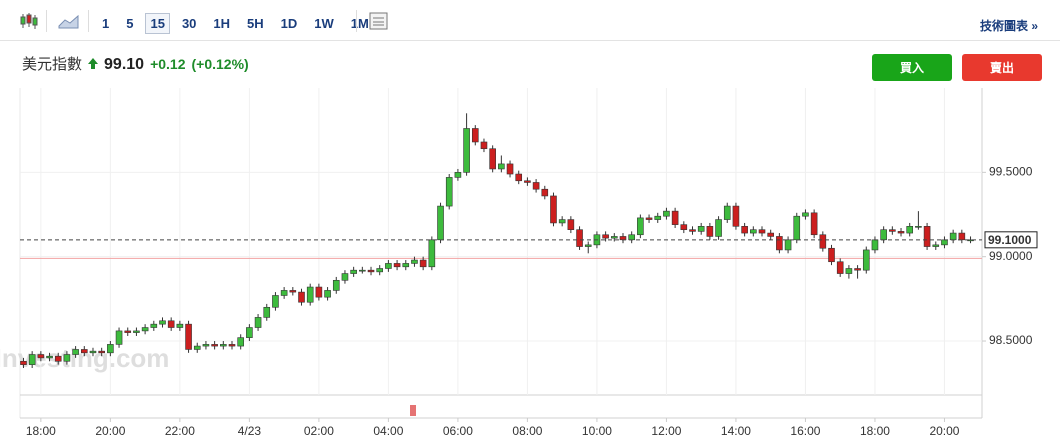 Image resolution: width=1060 pixels, height=447 pixels. What do you see at coordinates (222, 23) in the screenshot?
I see `interval-button: 1H` at bounding box center [222, 23].